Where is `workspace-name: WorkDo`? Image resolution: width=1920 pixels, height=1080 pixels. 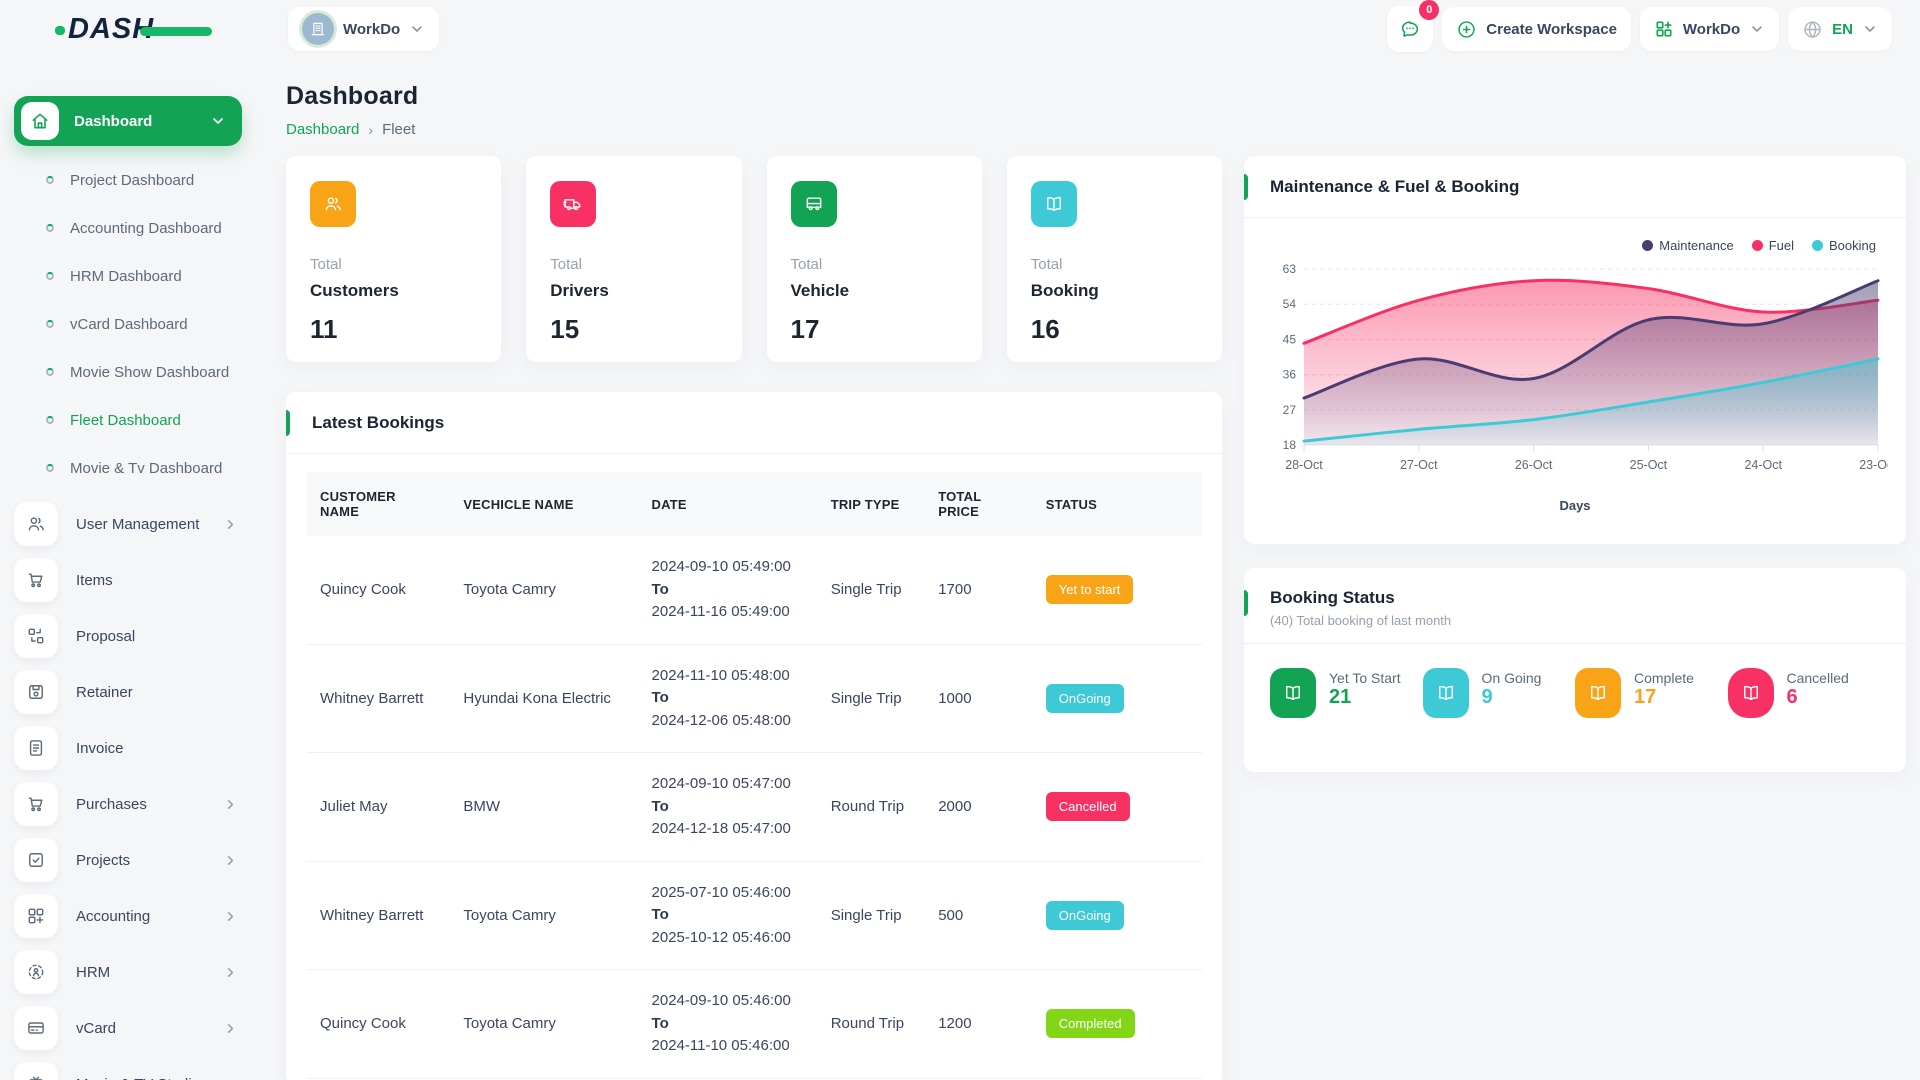 workspace-name: WorkDo is located at coordinates (372, 29).